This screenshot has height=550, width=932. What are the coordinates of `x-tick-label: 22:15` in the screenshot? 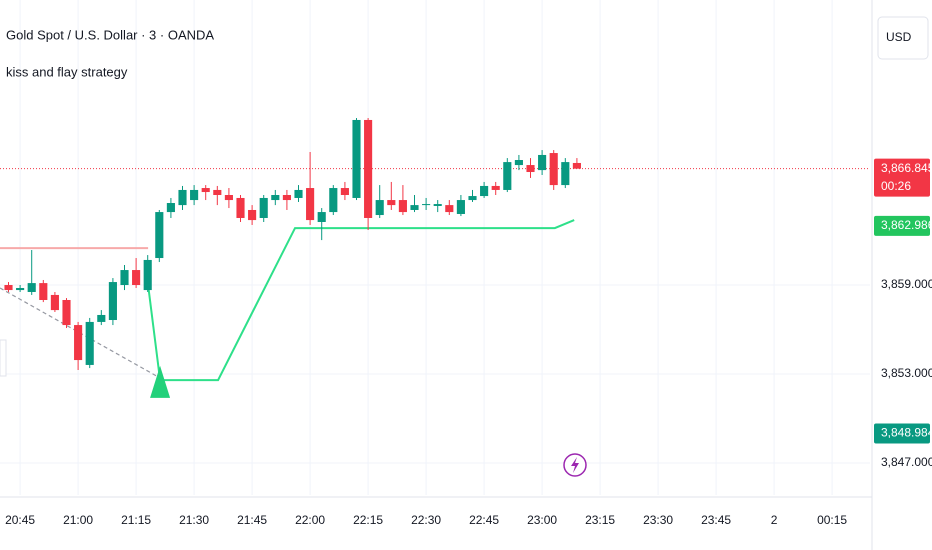 It's located at (368, 520).